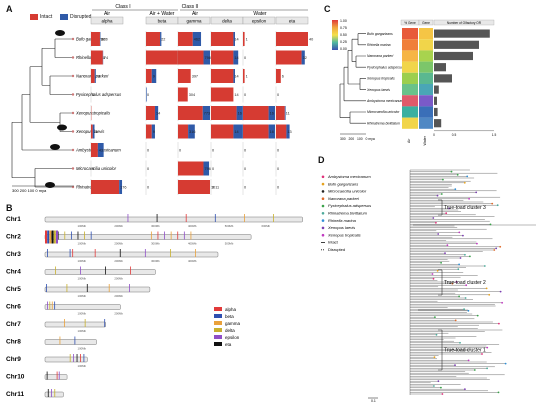  I want to click on chromosome-tick-4-100: 100Mb, so click(82, 296).